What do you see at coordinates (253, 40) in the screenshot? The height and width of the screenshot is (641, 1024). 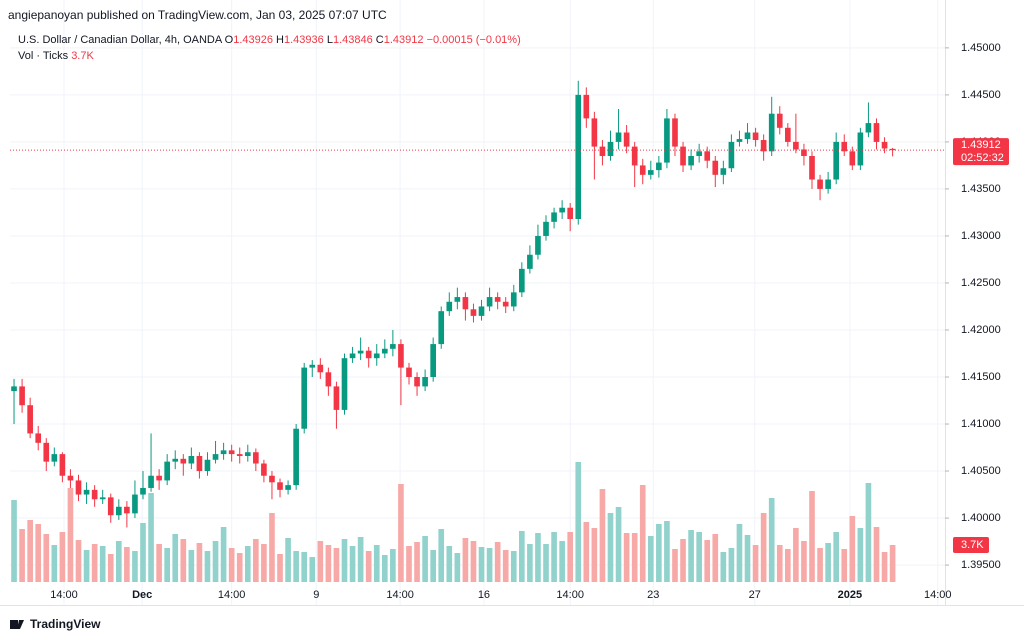 I see `ohlc-value: 1.43926` at bounding box center [253, 40].